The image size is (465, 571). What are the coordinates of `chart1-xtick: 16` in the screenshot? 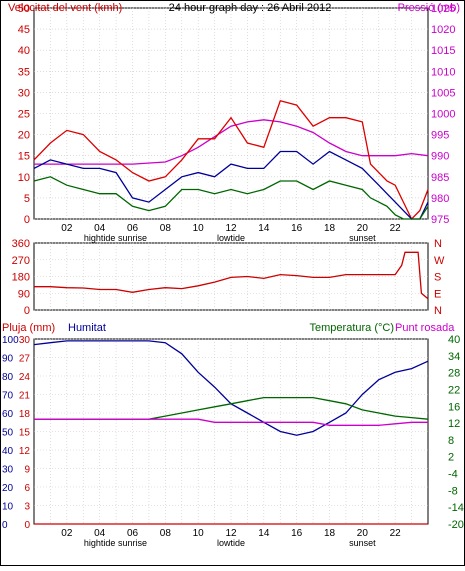 It's located at (297, 228).